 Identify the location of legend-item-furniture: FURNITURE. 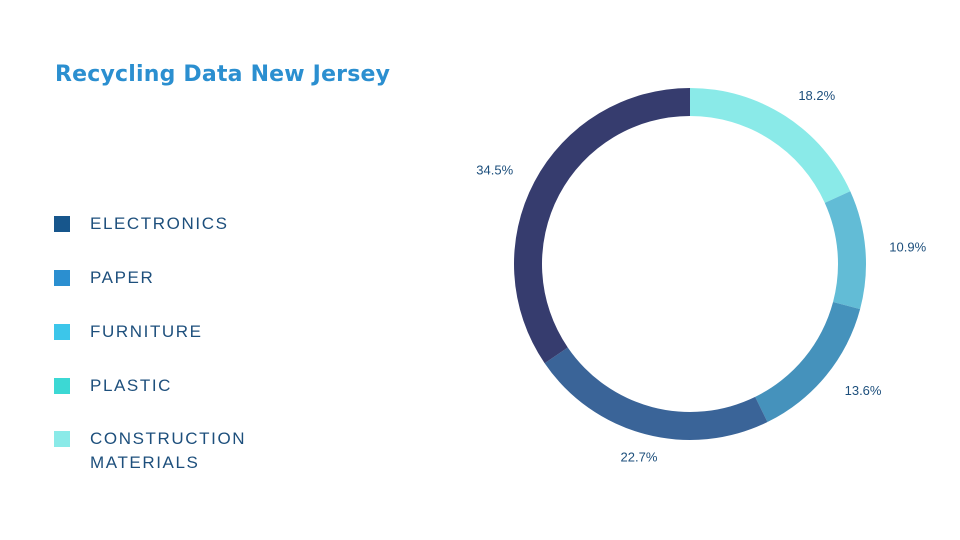
(162, 333).